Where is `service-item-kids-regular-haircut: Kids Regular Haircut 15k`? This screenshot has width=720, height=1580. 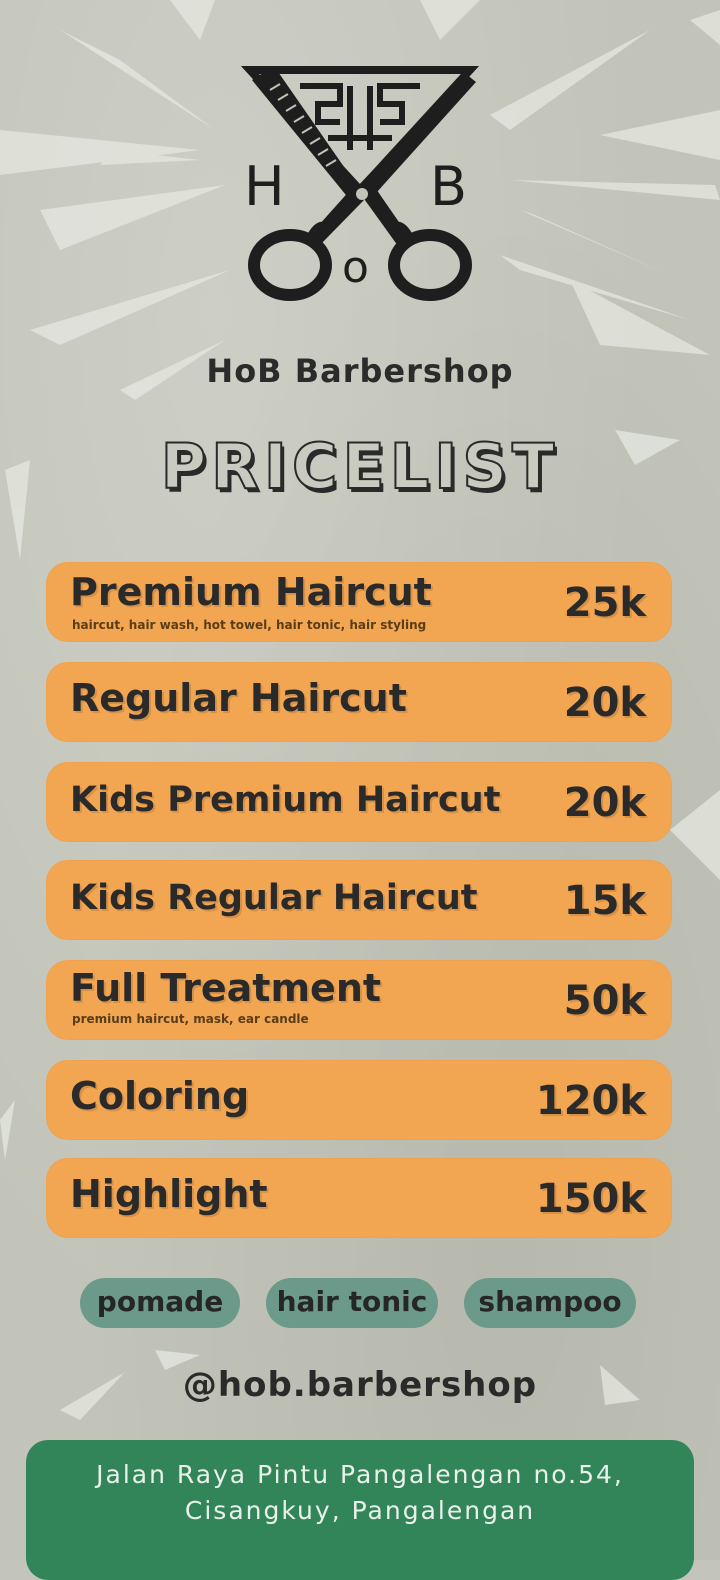
service-item-kids-regular-haircut: Kids Regular Haircut 15k is located at coordinates (359, 900).